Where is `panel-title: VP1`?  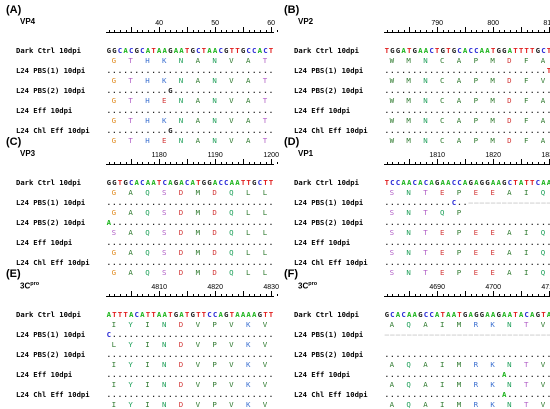 panel-title: VP1 is located at coordinates (306, 153).